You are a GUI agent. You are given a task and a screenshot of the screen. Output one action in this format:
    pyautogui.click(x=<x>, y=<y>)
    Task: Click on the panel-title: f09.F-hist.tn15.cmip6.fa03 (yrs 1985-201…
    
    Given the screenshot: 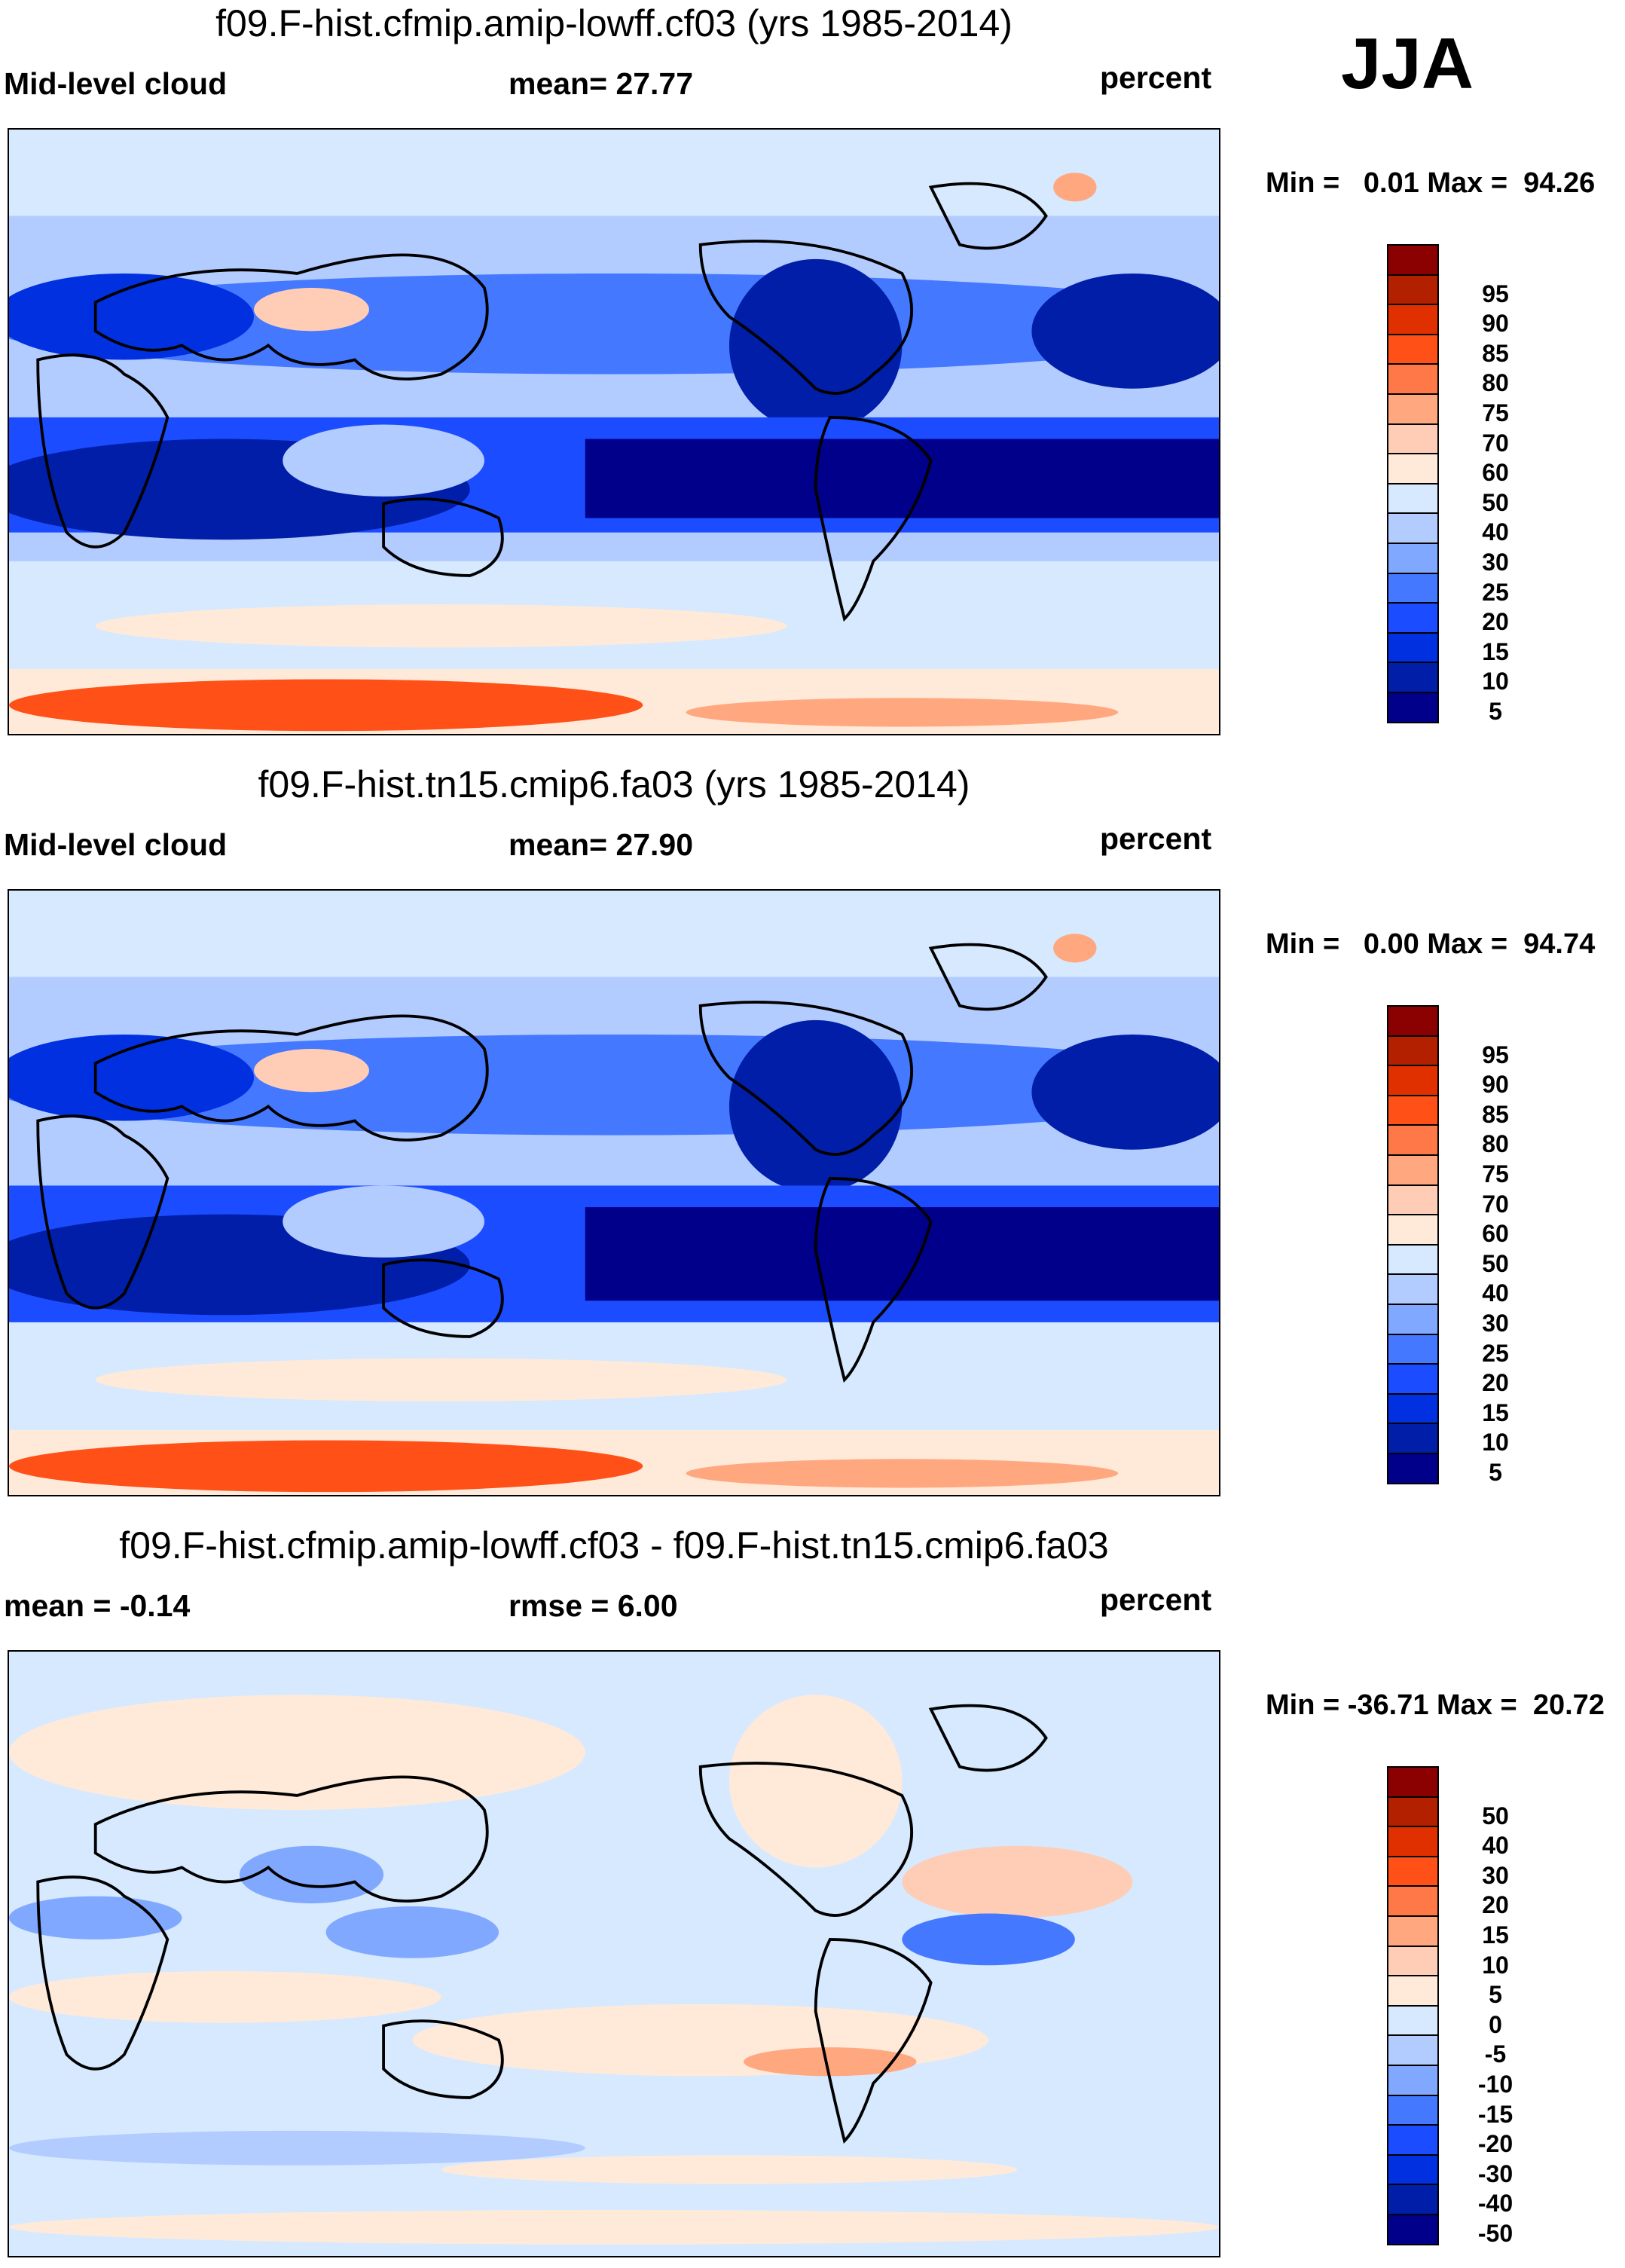 What is the action you would take?
    pyautogui.click(x=614, y=784)
    